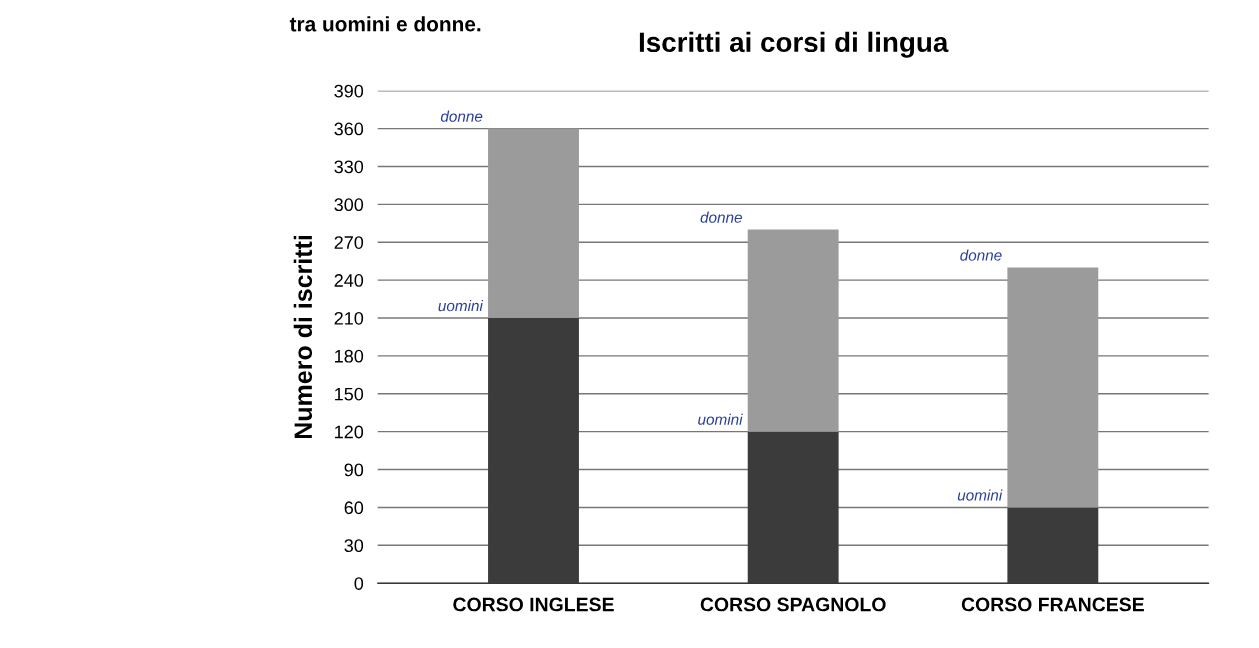 This screenshot has height=648, width=1259. What do you see at coordinates (794, 44) in the screenshot?
I see `chart-title: Iscritti ai corsi di lingua` at bounding box center [794, 44].